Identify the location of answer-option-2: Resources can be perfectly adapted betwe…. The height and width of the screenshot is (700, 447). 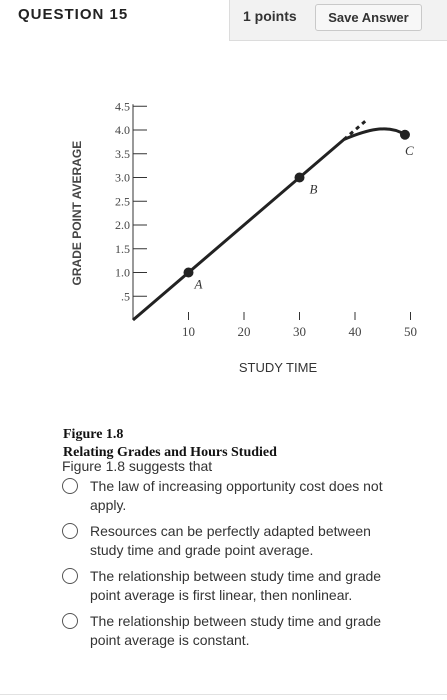
(252, 541).